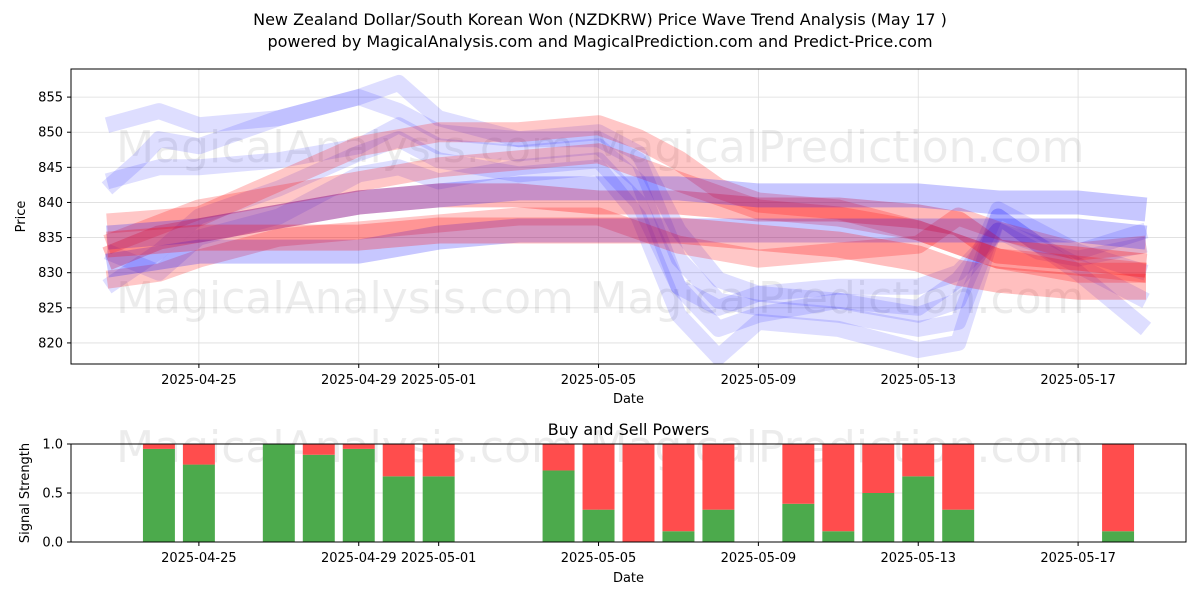 The image size is (1200, 600). Describe the element at coordinates (52, 543) in the screenshot. I see `y-tick-label: 0.0` at that location.